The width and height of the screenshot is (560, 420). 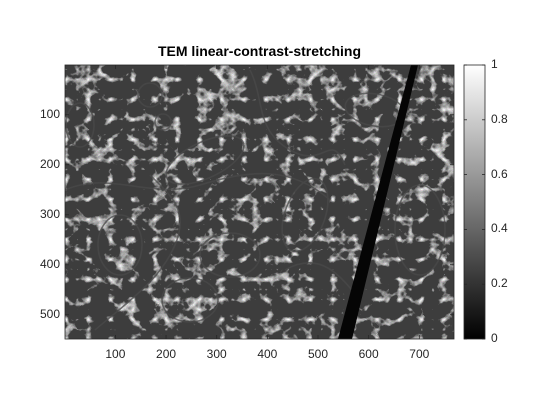 I want to click on x-tick-label: 400, so click(x=267, y=354).